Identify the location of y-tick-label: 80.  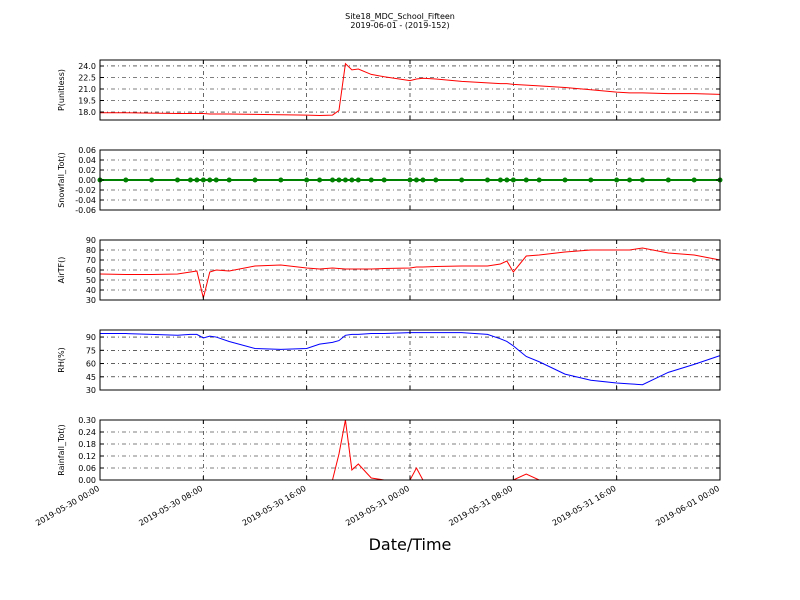
(91, 250).